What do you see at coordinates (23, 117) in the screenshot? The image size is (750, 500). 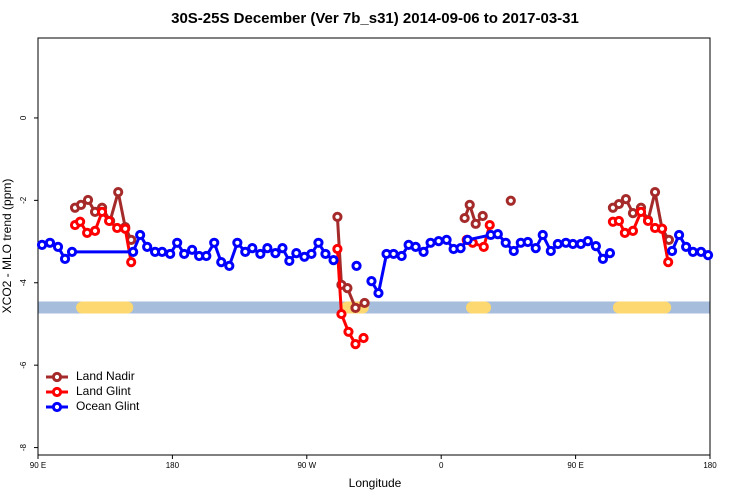 I see `y-tick-label: 0` at bounding box center [23, 117].